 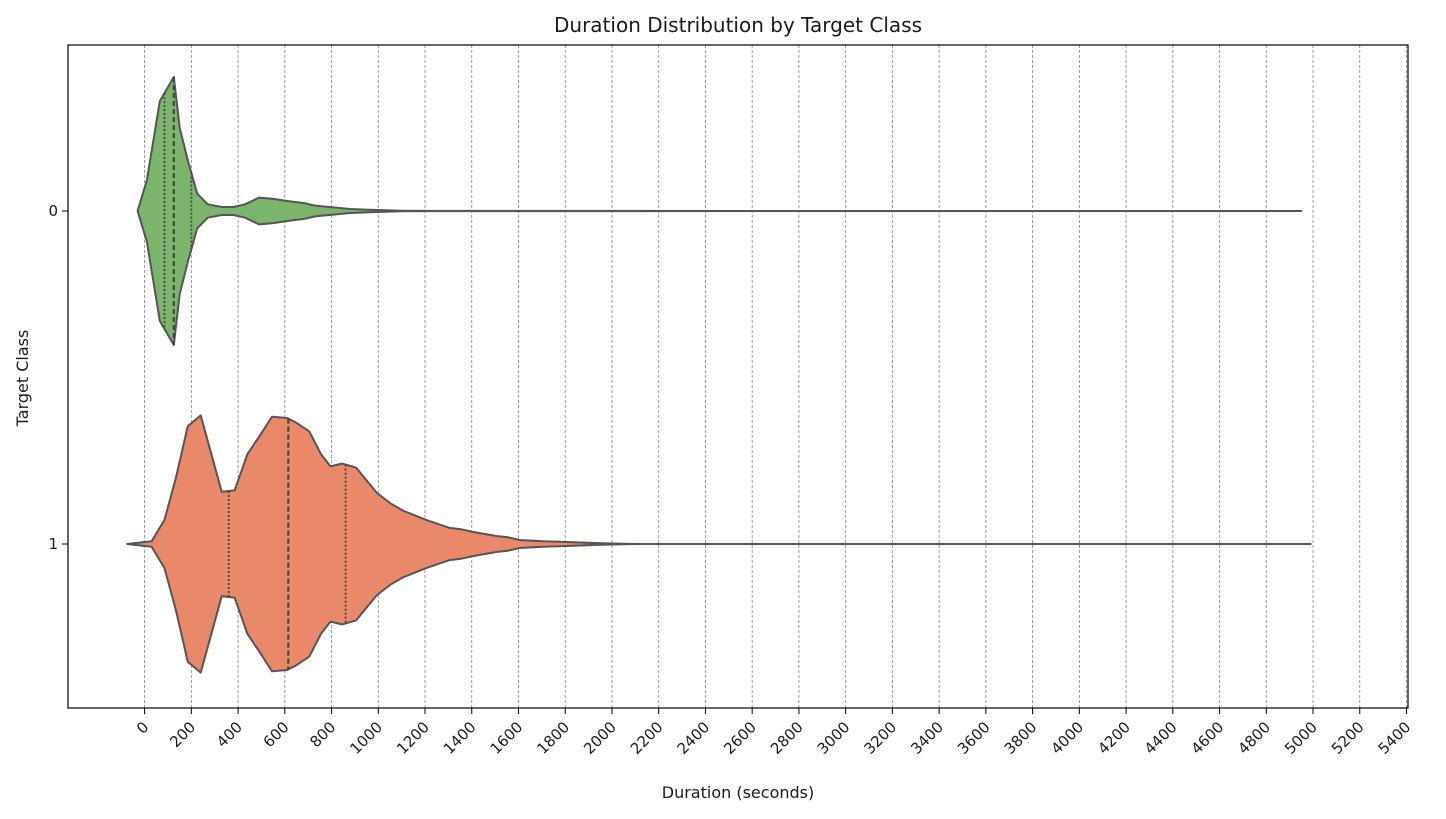 What do you see at coordinates (647, 738) in the screenshot?
I see `x-tick-label: 2200` at bounding box center [647, 738].